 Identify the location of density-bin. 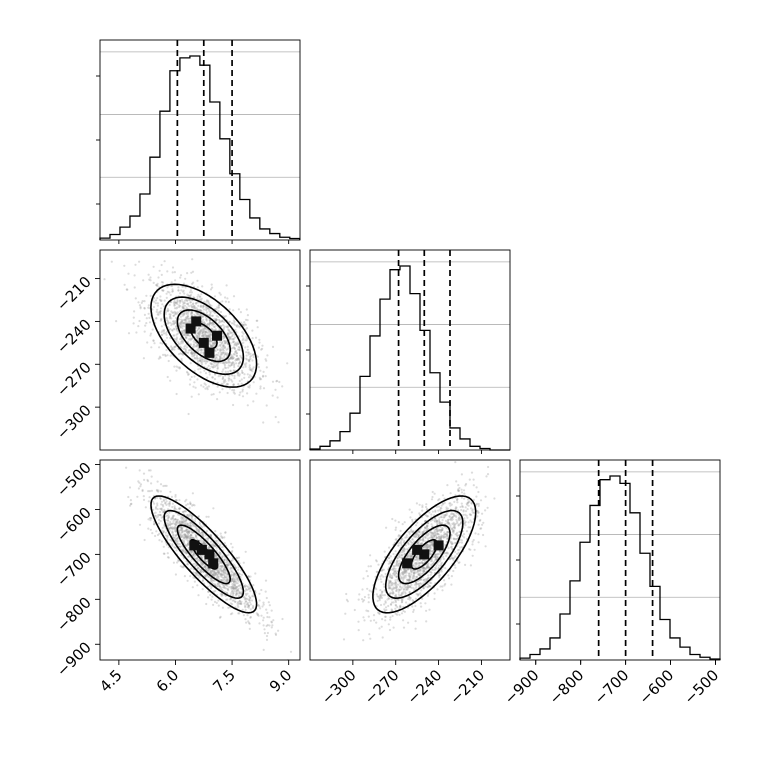
(201, 549).